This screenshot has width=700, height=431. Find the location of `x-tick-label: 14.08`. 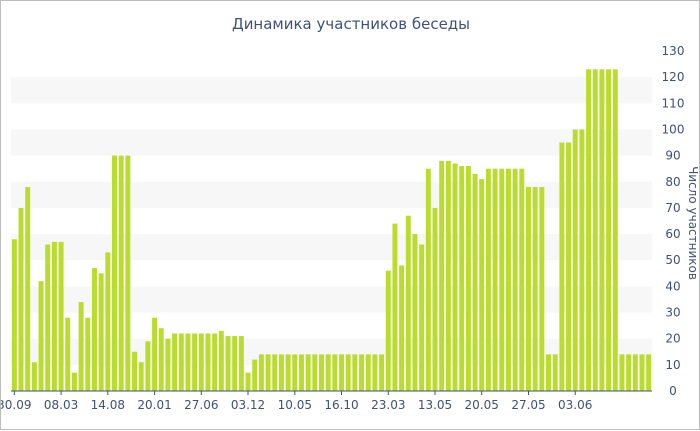

x-tick-label: 14.08 is located at coordinates (108, 405).